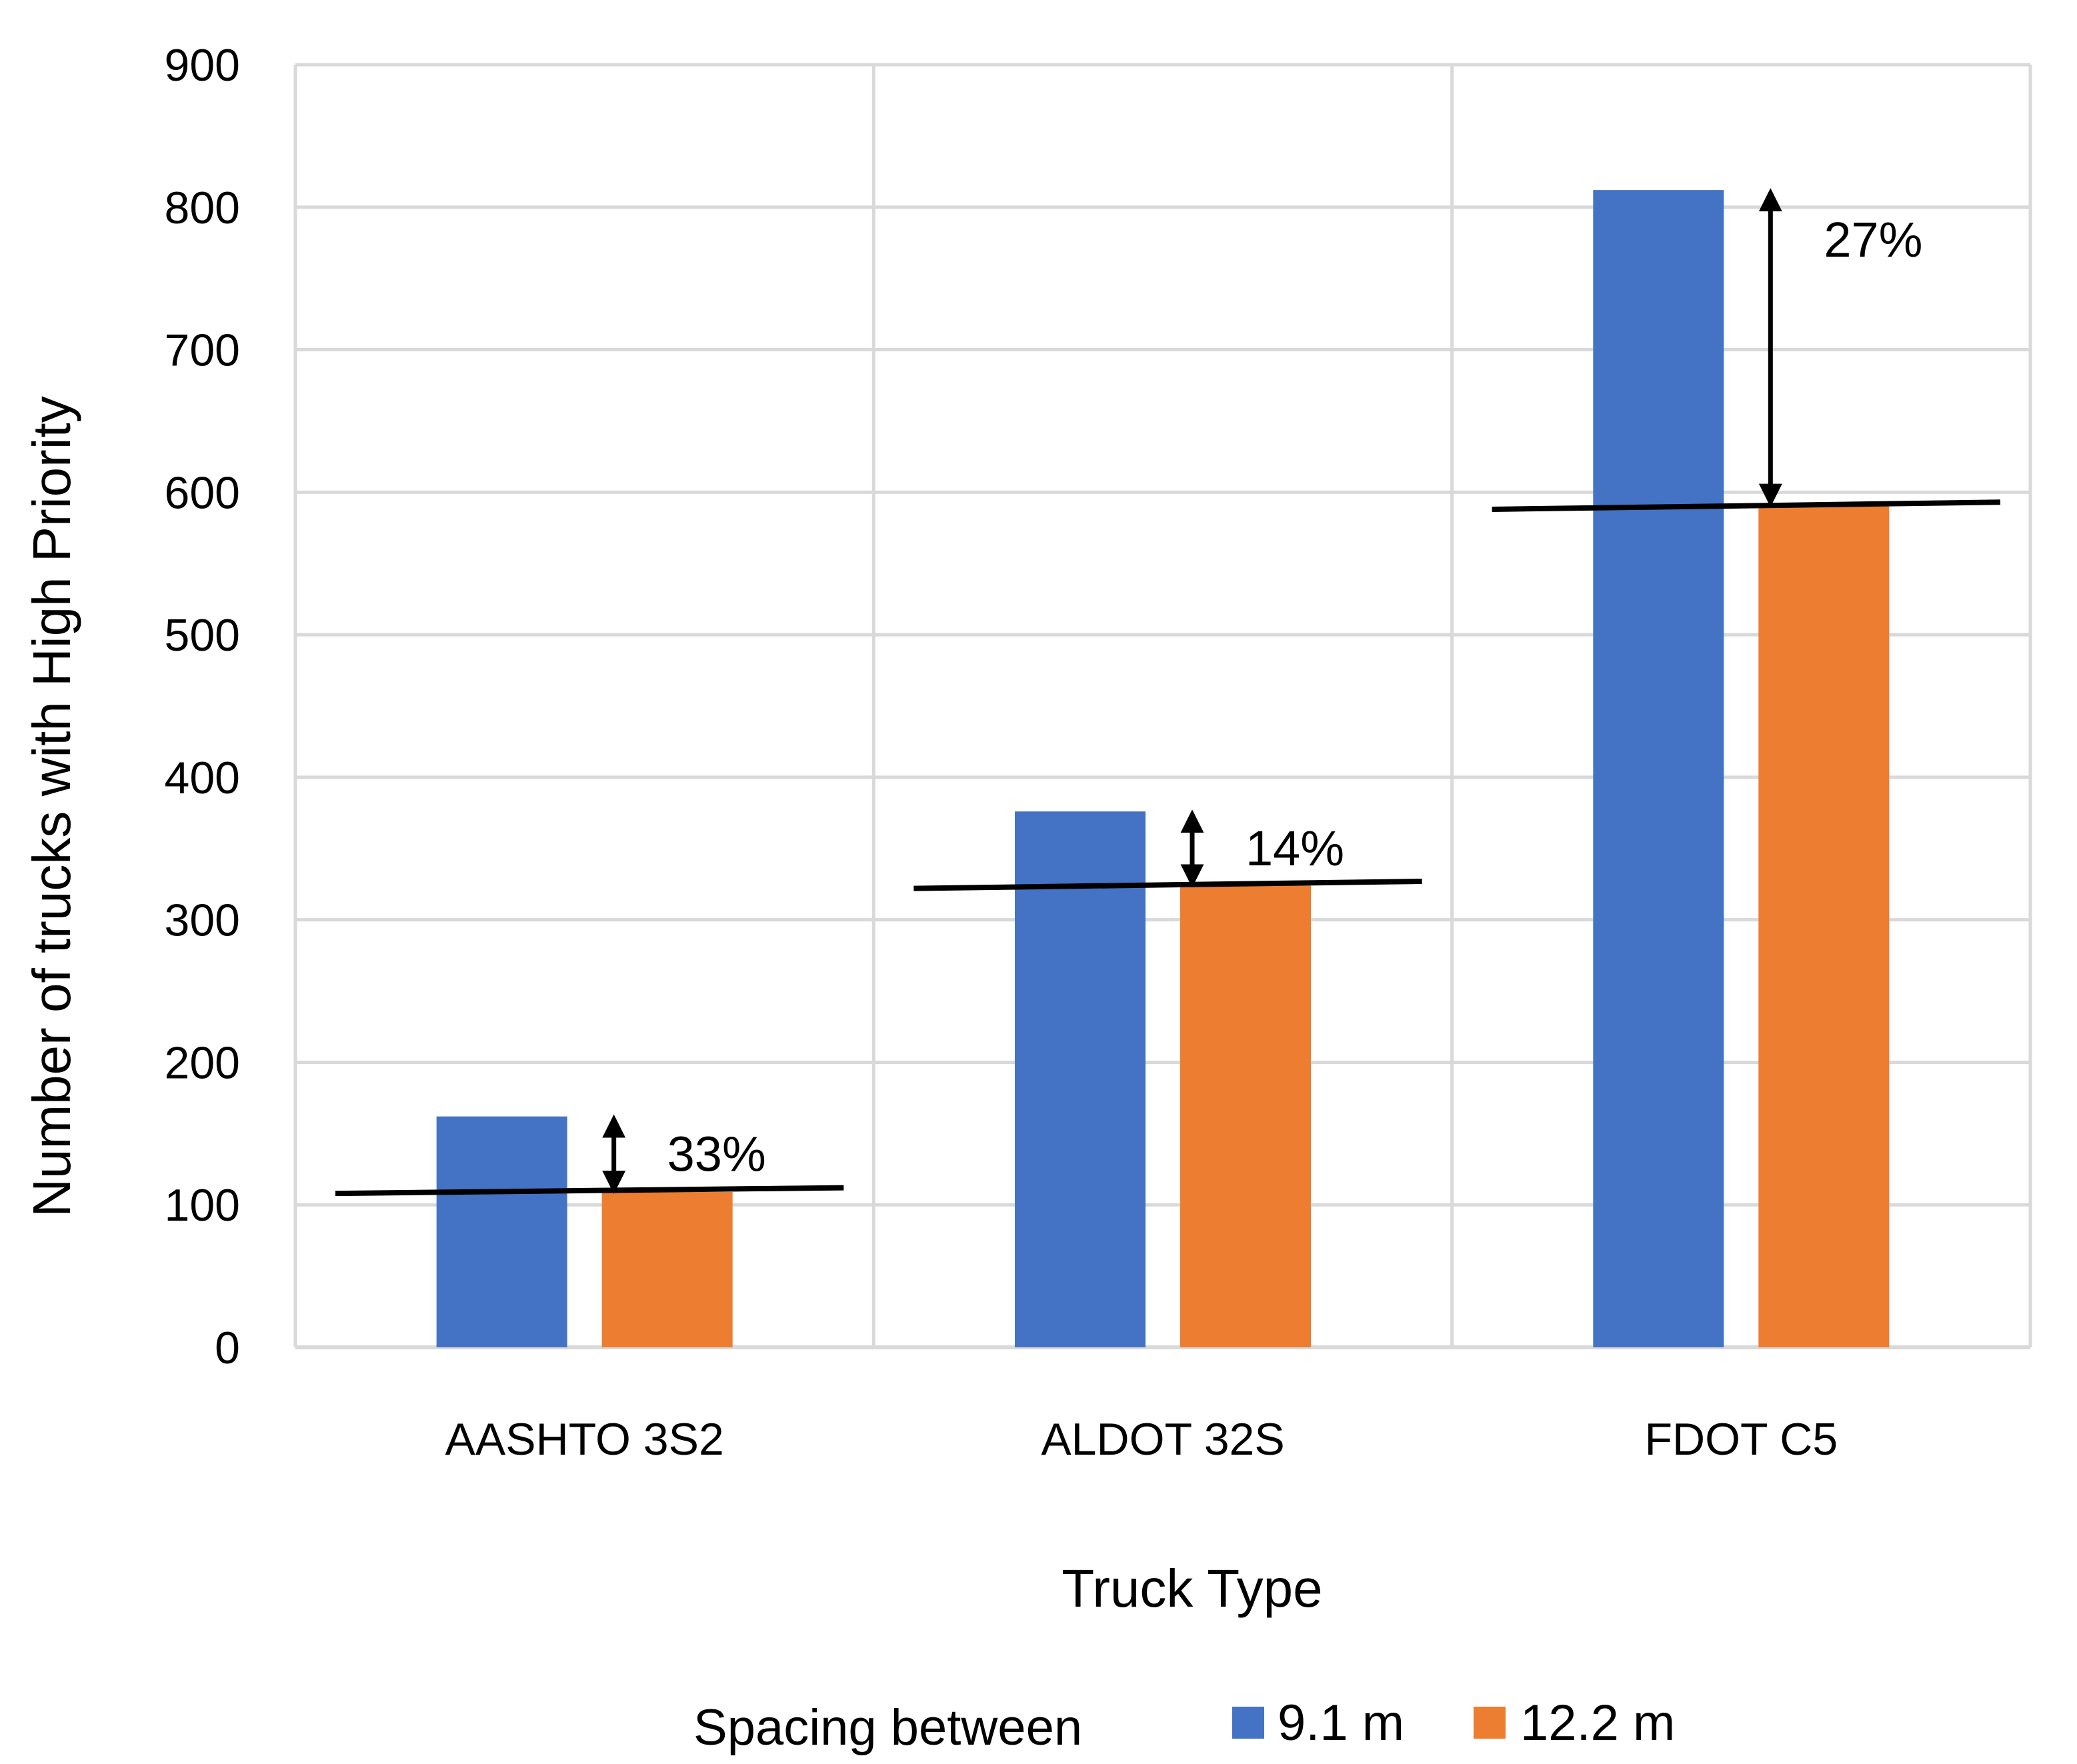  I want to click on y-tick-label: 900, so click(202, 65).